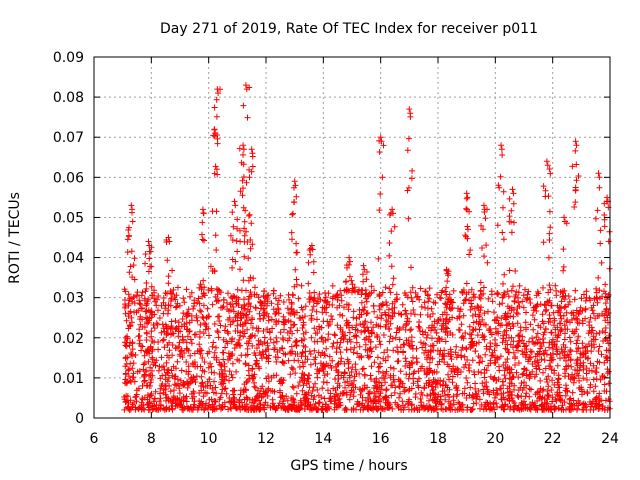  What do you see at coordinates (323, 439) in the screenshot?
I see `x-tick-label: 14` at bounding box center [323, 439].